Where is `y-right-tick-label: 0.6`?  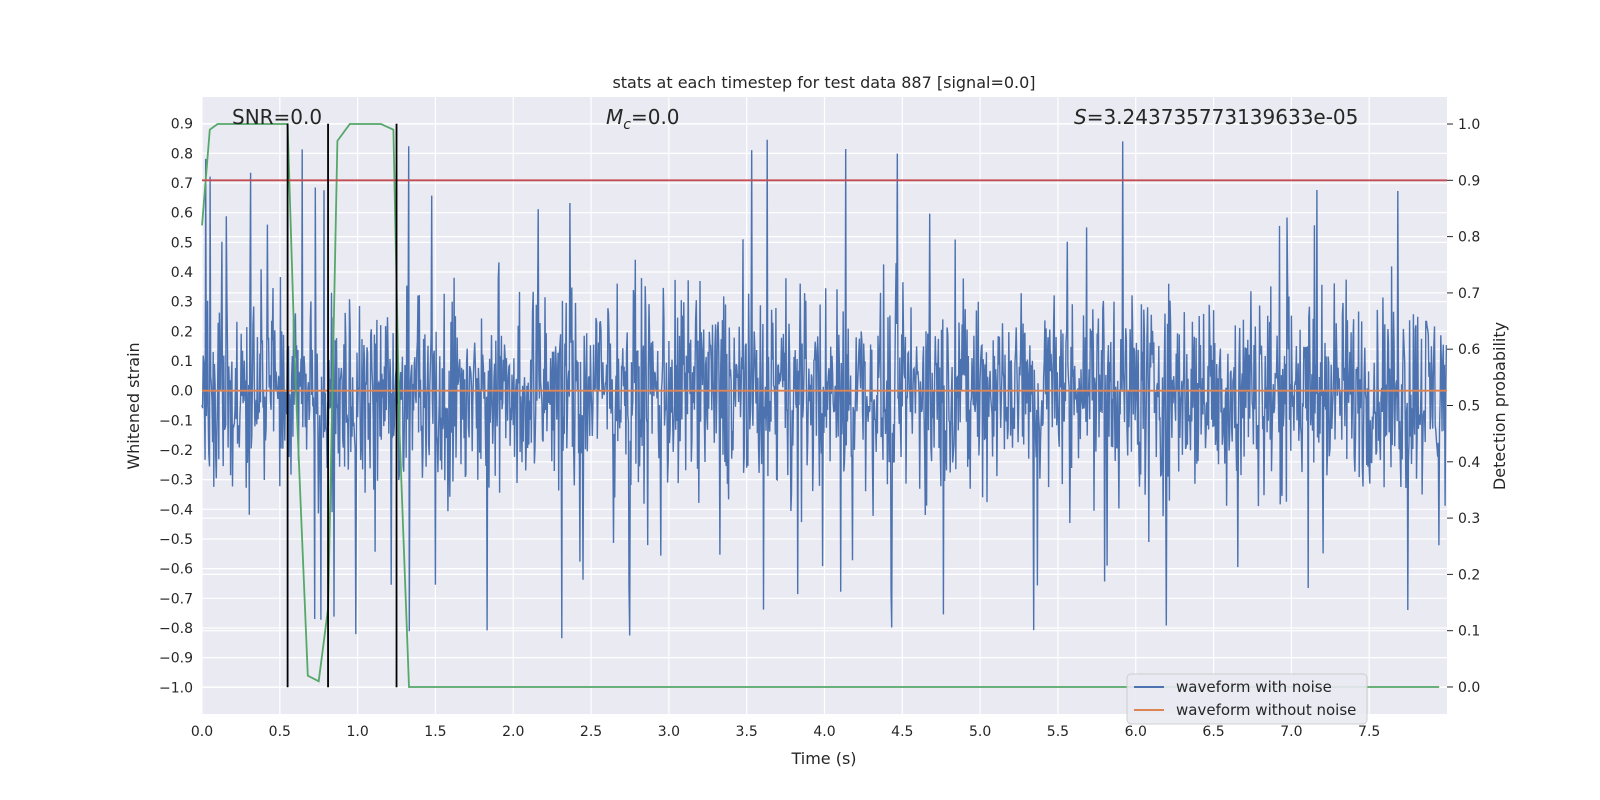 y-right-tick-label: 0.6 is located at coordinates (1469, 350).